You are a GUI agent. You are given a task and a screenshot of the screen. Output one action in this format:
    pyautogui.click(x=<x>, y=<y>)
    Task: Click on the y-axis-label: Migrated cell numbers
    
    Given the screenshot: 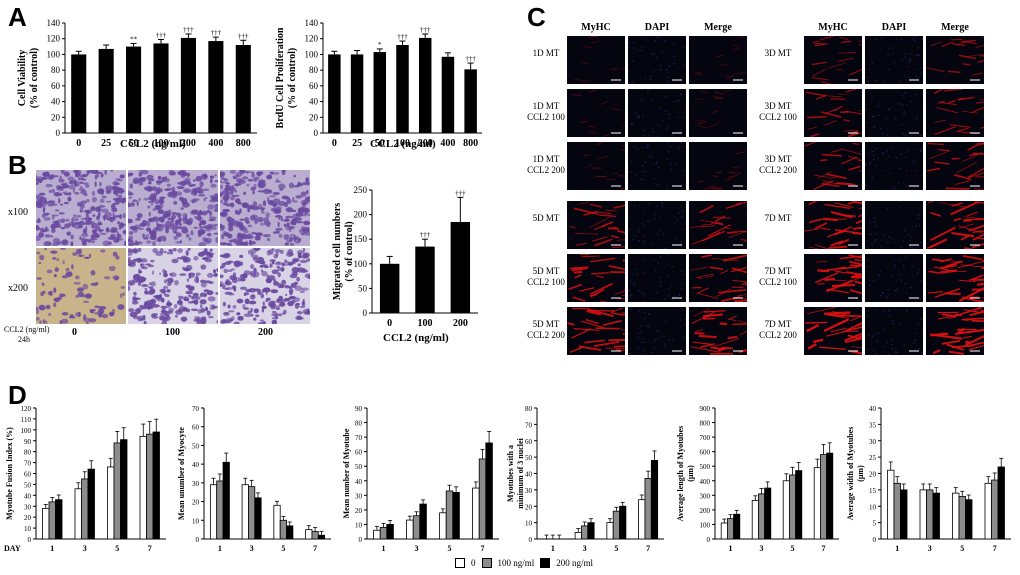 What is the action you would take?
    pyautogui.click(x=337, y=251)
    